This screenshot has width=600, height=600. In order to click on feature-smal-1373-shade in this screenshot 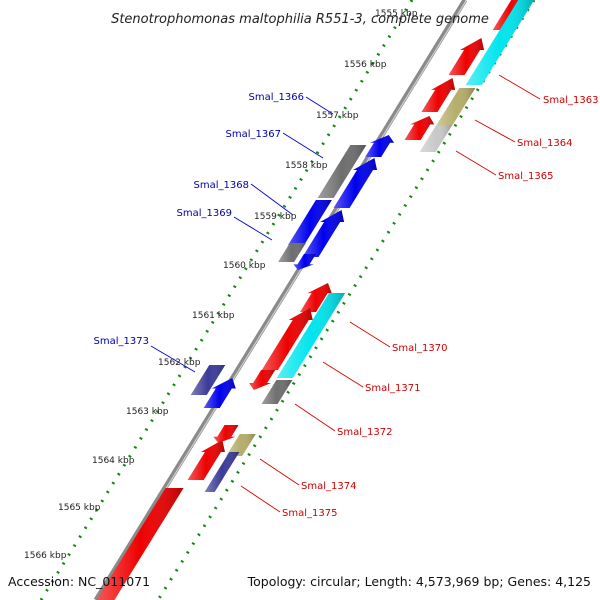, I will do `click(208, 380)`.